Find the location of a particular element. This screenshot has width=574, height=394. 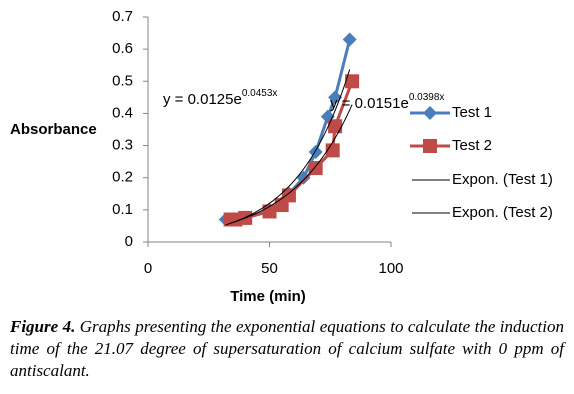

y-tick-label: 0.2 is located at coordinates (122, 177).